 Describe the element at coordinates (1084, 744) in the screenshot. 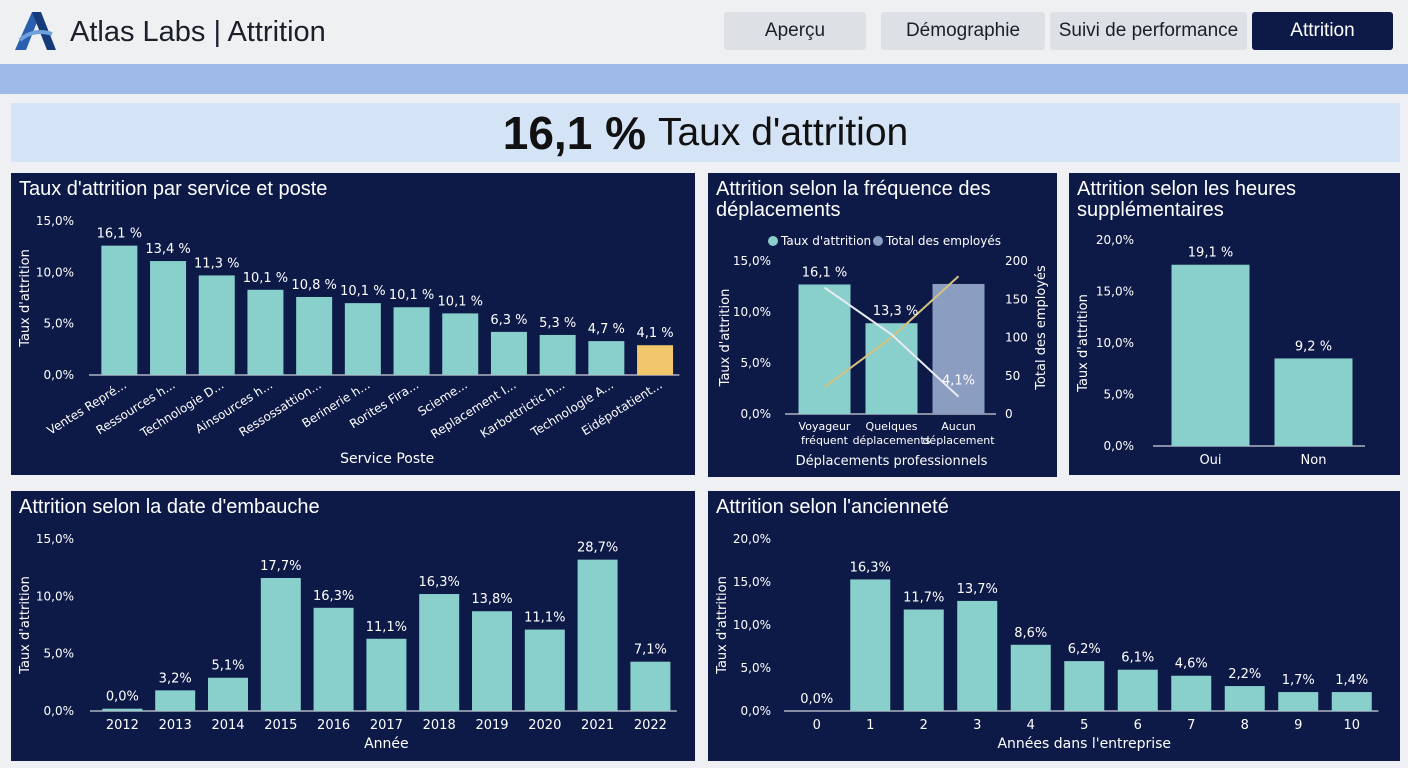

I see `x-axis-label: Années dans l'entreprise` at that location.